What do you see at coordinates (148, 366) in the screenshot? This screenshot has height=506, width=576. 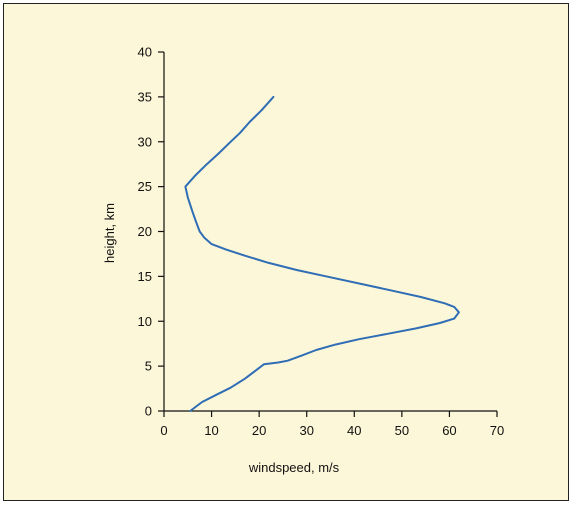 I see `y-tick-label: 5` at bounding box center [148, 366].